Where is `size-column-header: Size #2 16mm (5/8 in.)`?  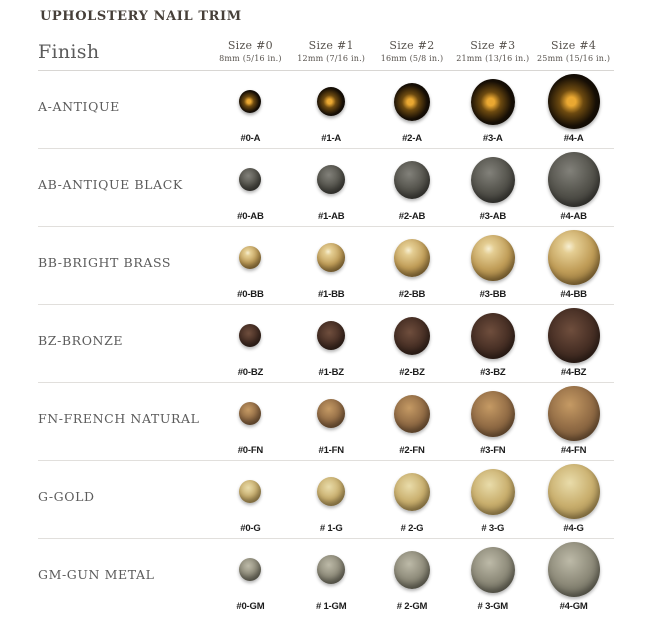 size-column-header: Size #2 16mm (5/8 in.) is located at coordinates (412, 51).